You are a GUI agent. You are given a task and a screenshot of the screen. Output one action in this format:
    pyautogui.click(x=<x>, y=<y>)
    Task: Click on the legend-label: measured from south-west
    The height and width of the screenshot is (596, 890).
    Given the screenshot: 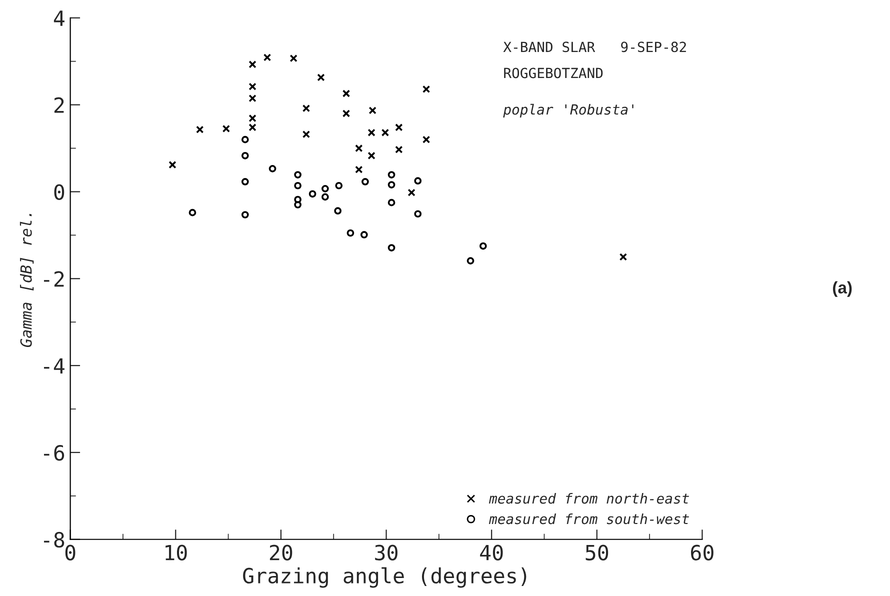 What is the action you would take?
    pyautogui.click(x=588, y=518)
    